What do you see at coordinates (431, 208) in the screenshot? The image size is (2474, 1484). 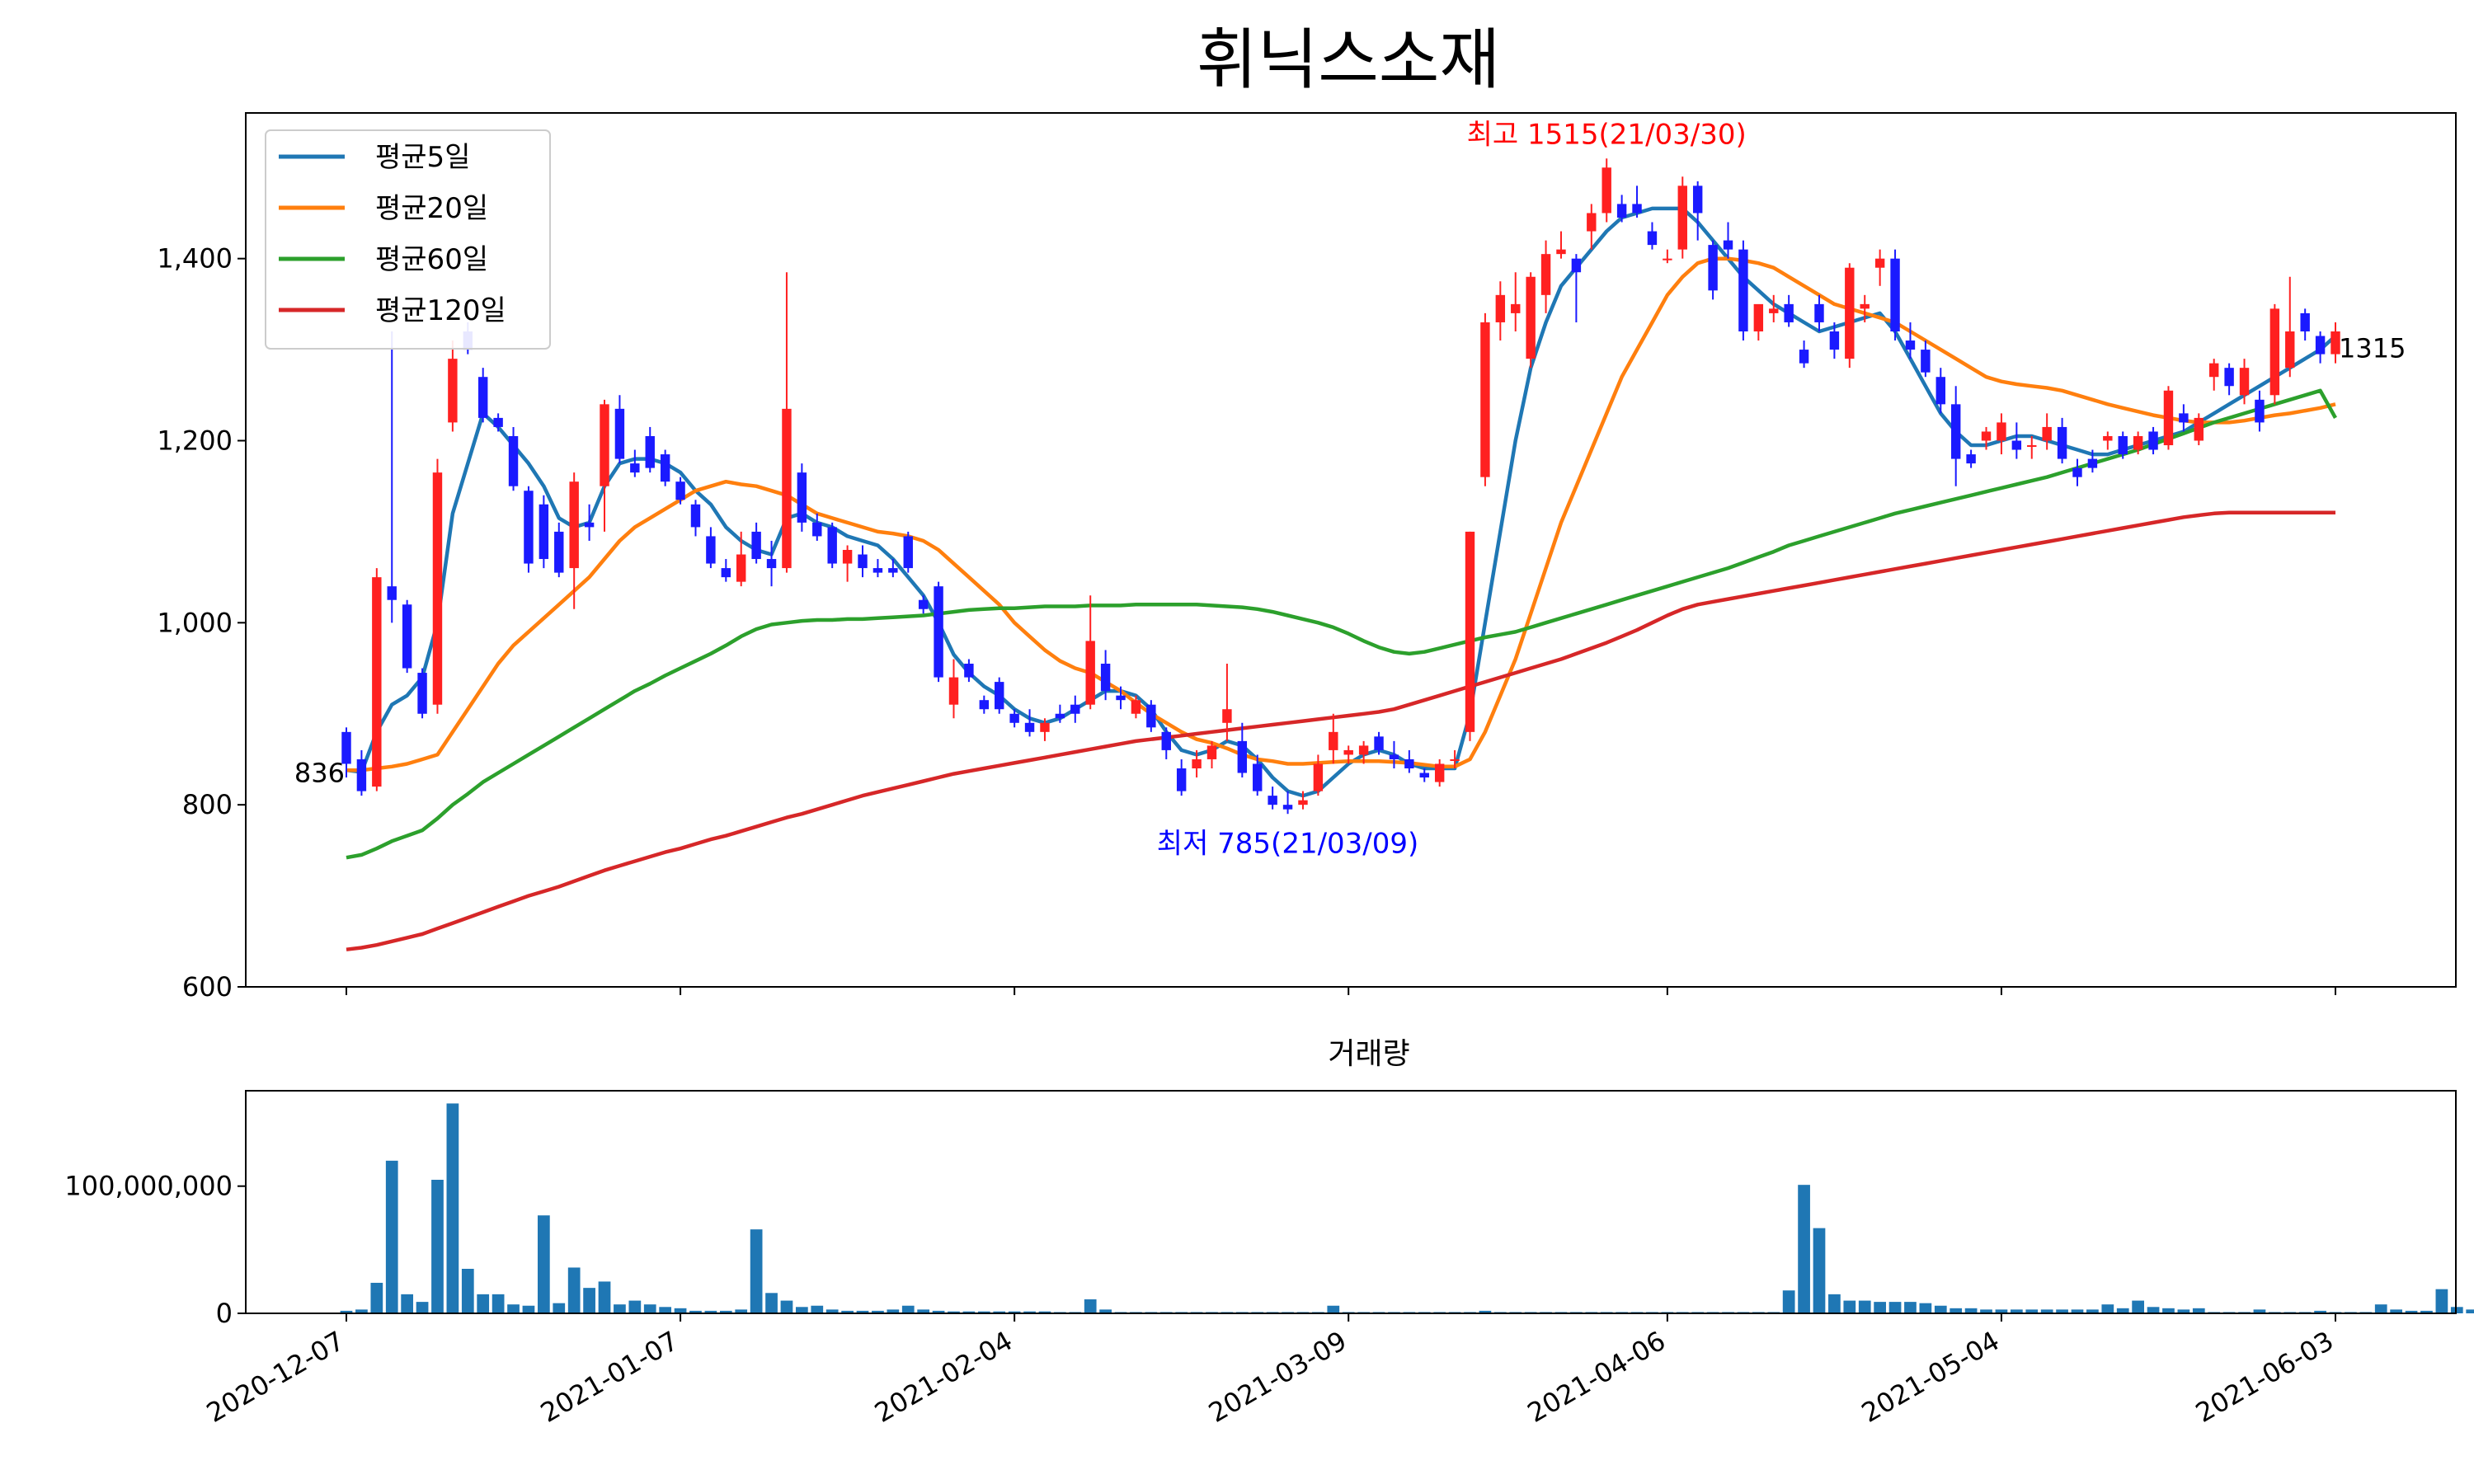 I see `legend-label-ma20: 평균20일` at bounding box center [431, 208].